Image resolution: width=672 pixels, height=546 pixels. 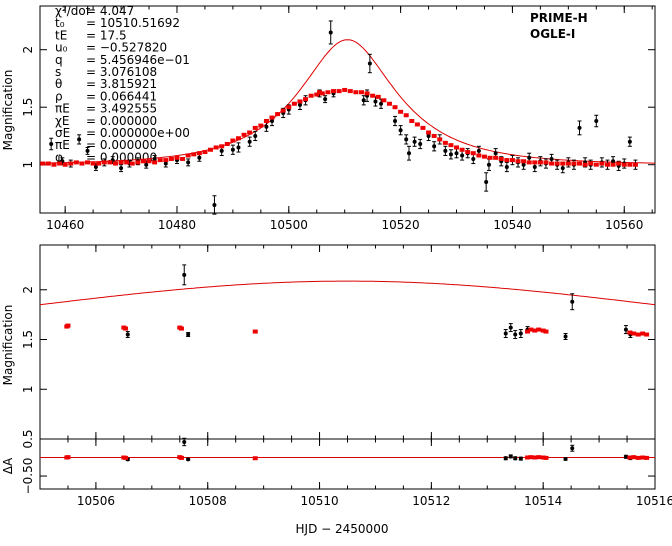 I want to click on param-value: = 3.492555, so click(x=121, y=109).